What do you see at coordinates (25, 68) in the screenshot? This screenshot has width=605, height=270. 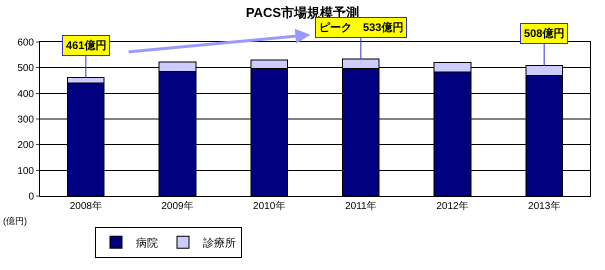 I see `y-tick-label: 500` at bounding box center [25, 68].